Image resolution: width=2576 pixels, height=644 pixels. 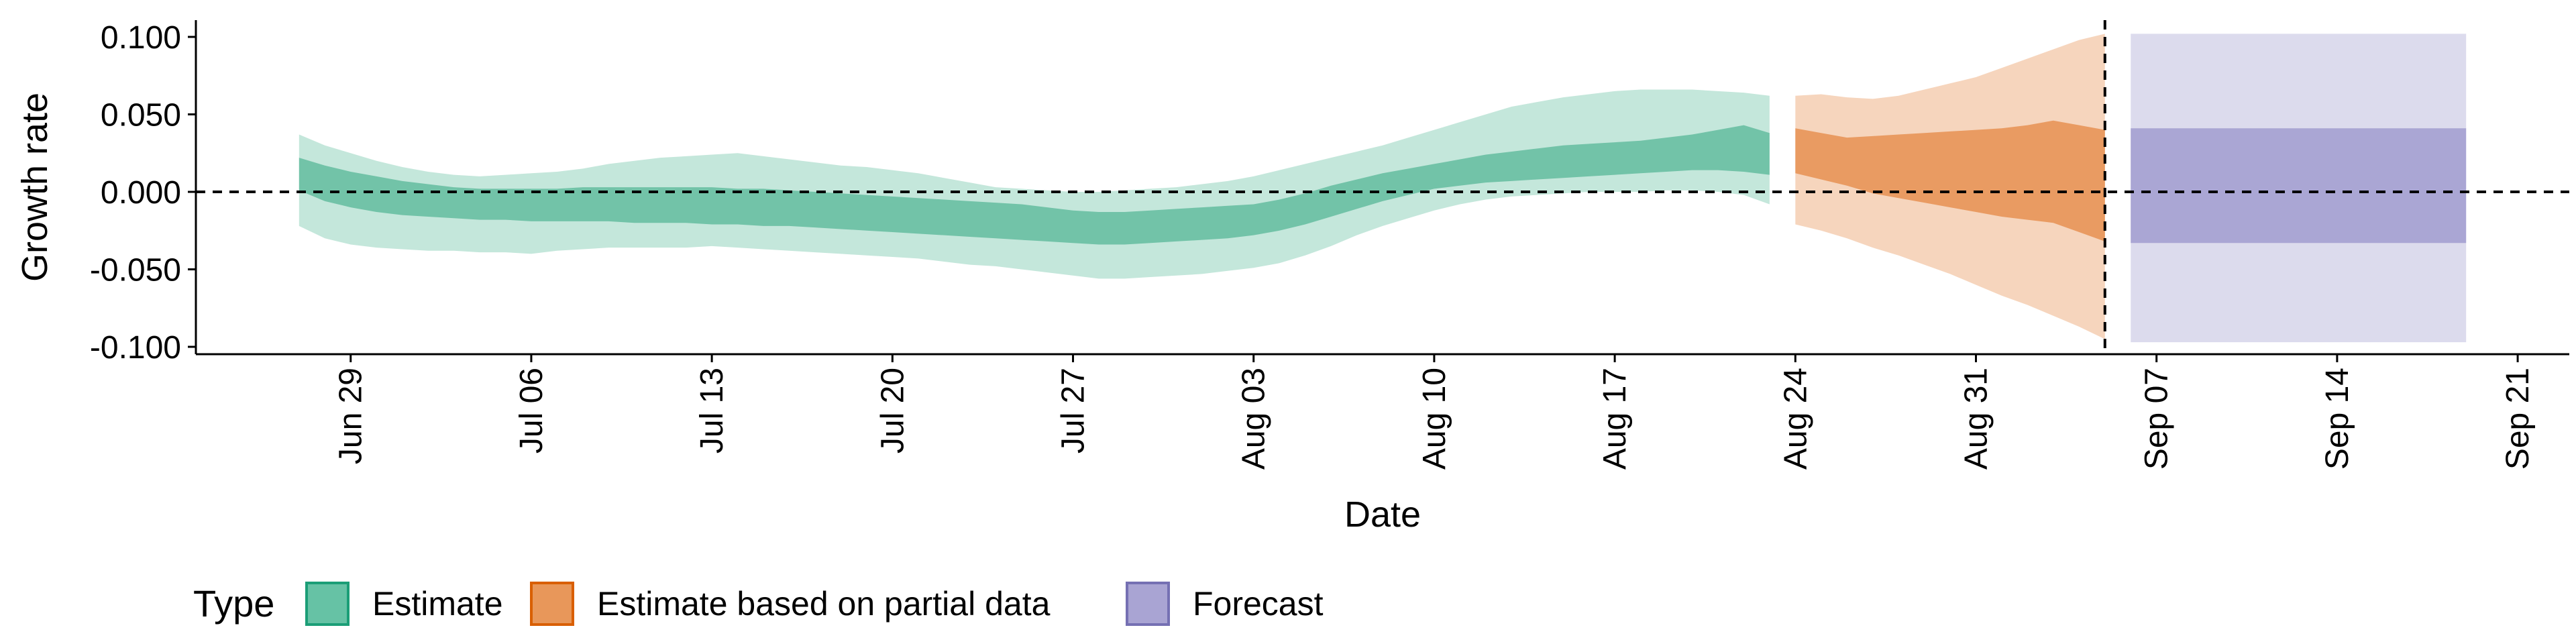 I want to click on y-axis-title: Growth rate, so click(x=35, y=187).